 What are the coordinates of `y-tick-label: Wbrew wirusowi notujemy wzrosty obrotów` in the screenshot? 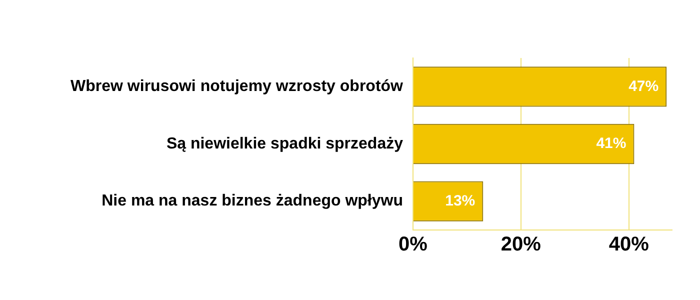 It's located at (237, 87).